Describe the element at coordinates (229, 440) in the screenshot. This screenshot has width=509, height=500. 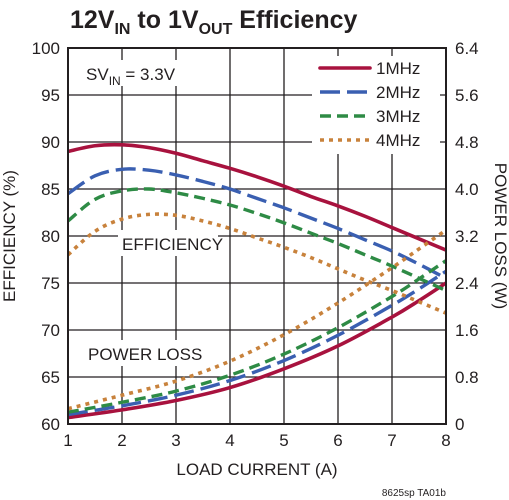
I see `x-tick-label: 4` at that location.